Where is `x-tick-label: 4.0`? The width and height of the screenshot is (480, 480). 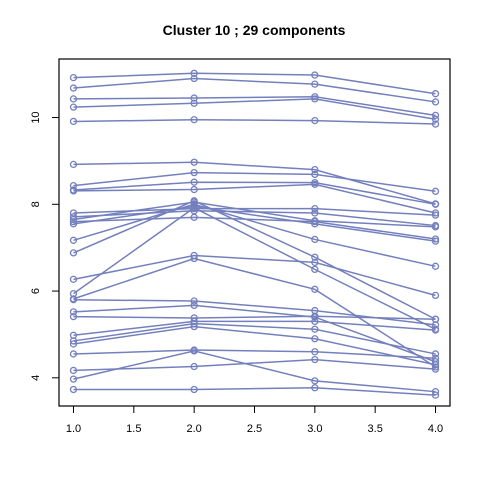
x-tick-label: 4.0 is located at coordinates (435, 429).